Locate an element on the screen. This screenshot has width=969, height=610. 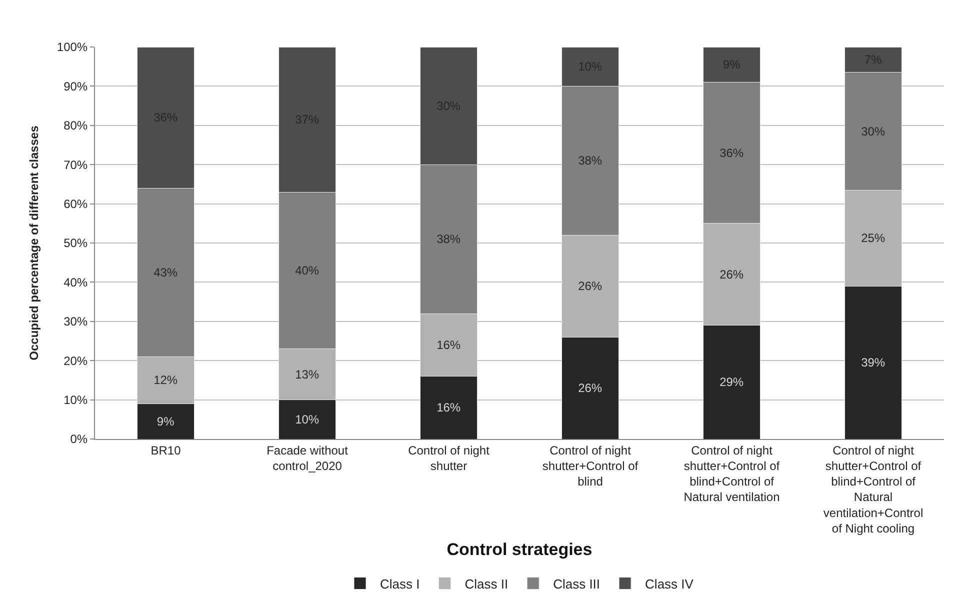
y-tick-label: 50% is located at coordinates (76, 243).